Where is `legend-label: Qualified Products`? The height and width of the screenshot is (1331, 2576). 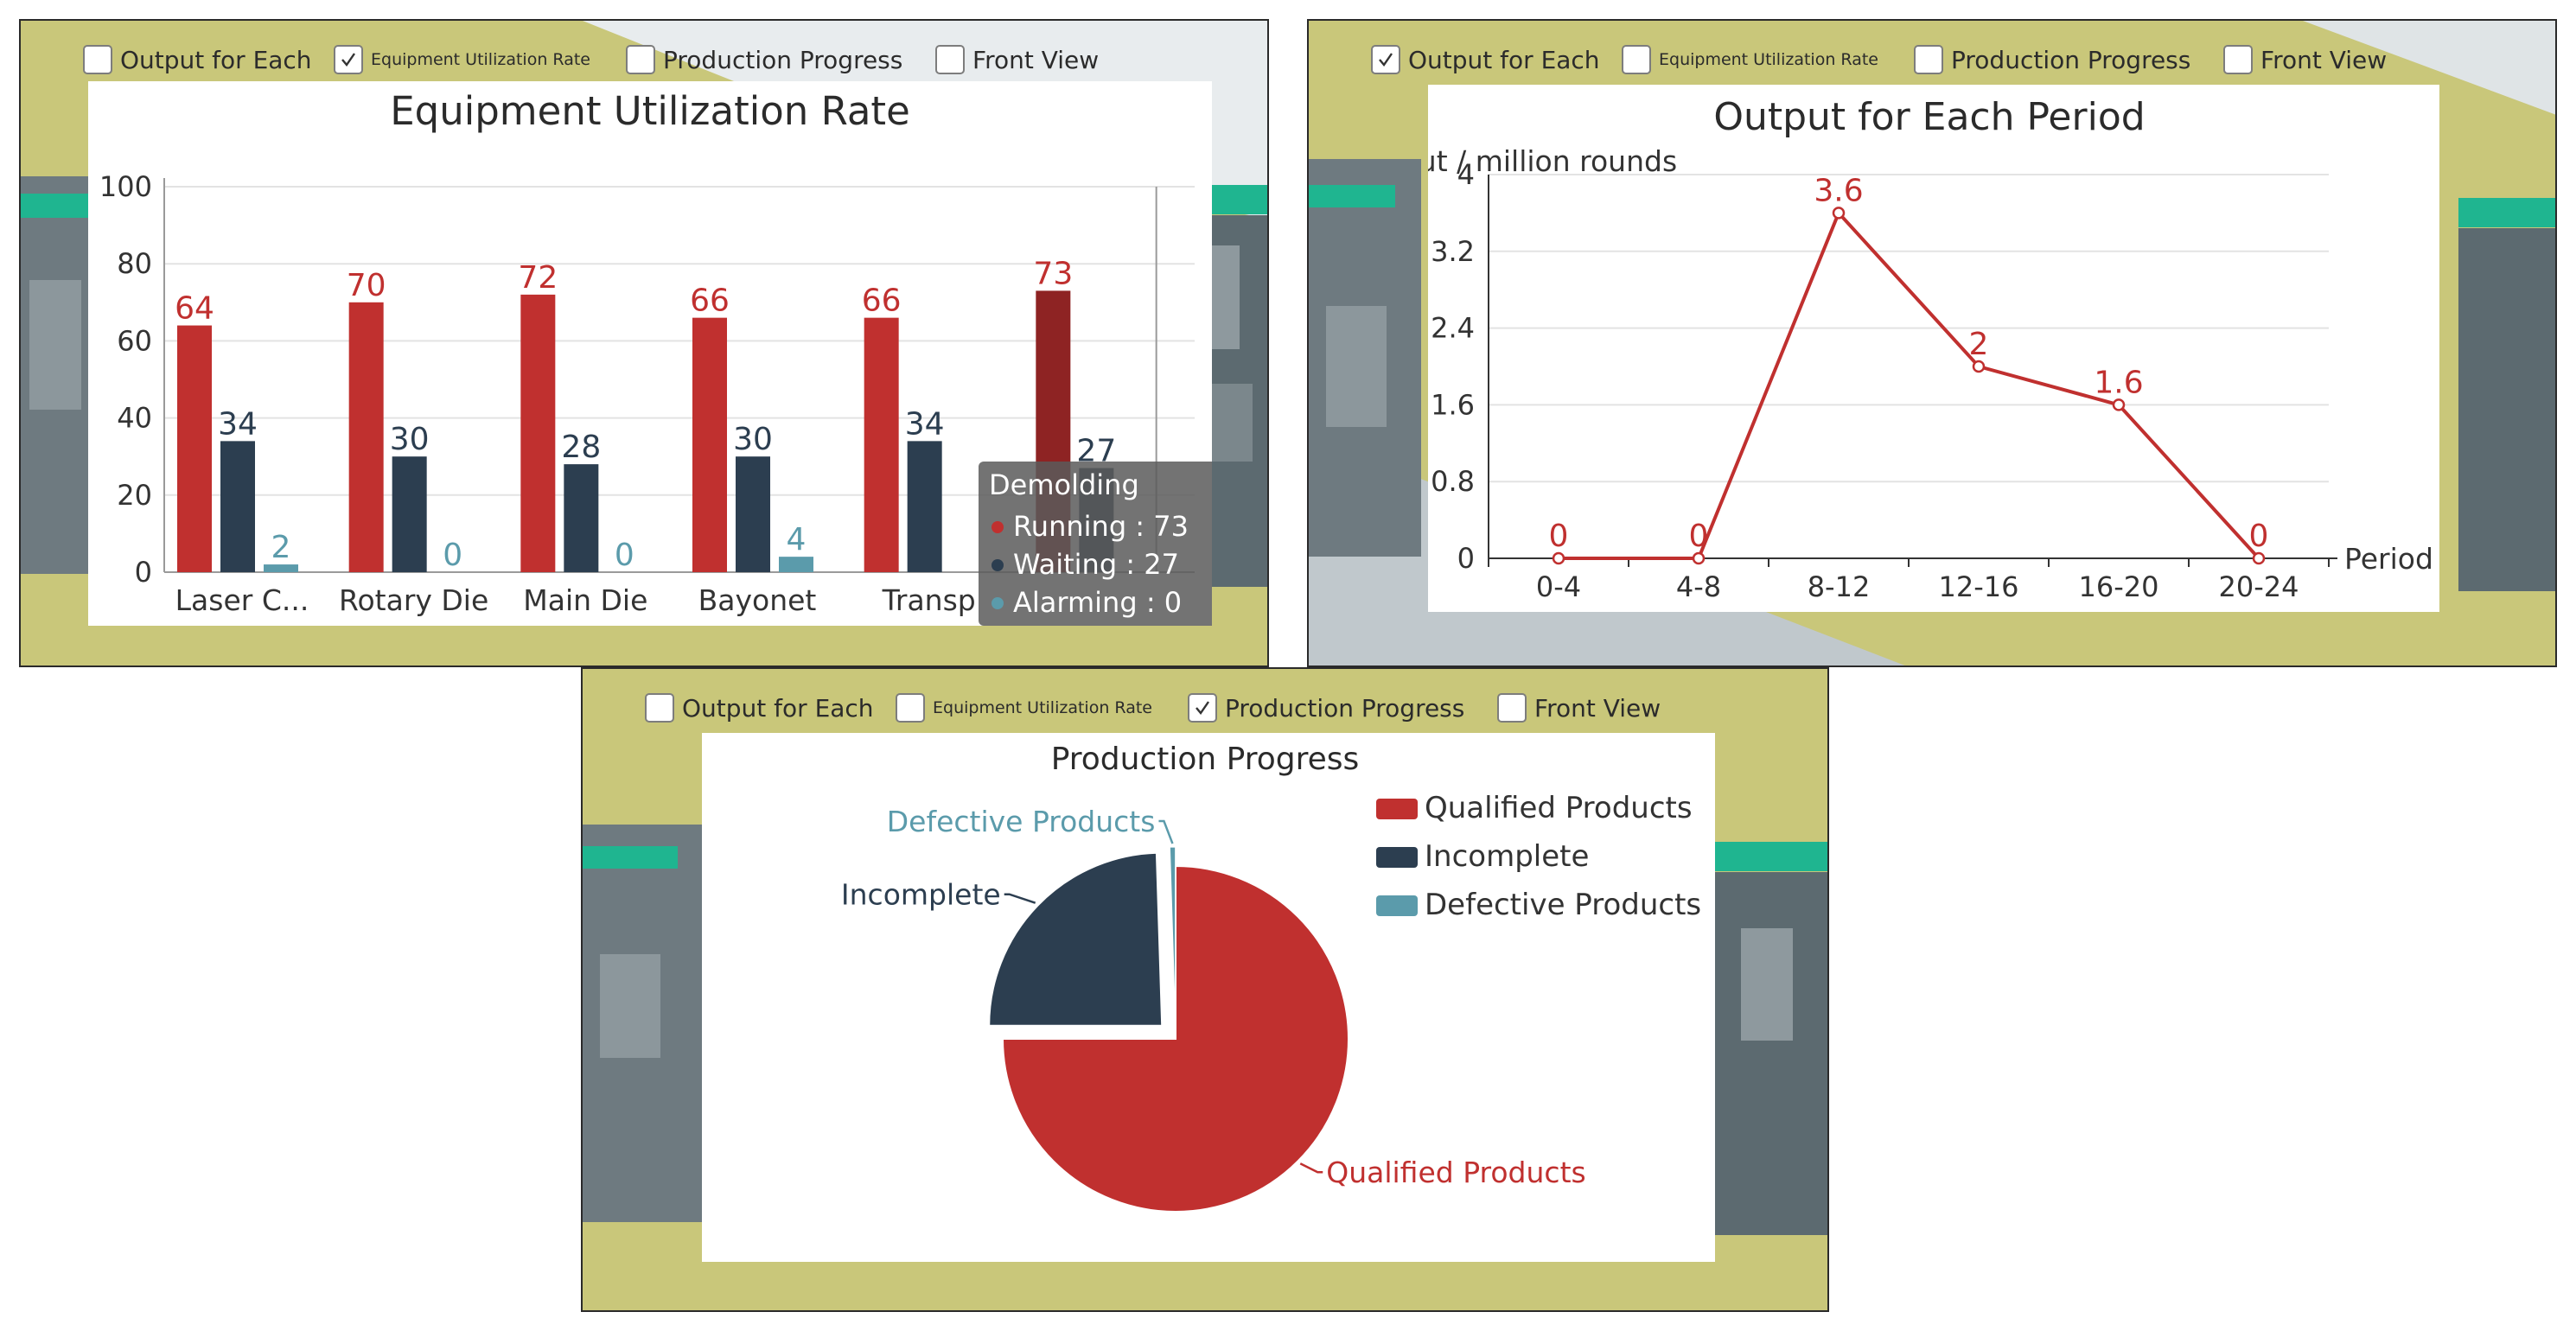
legend-label: Qualified Products is located at coordinates (1559, 808).